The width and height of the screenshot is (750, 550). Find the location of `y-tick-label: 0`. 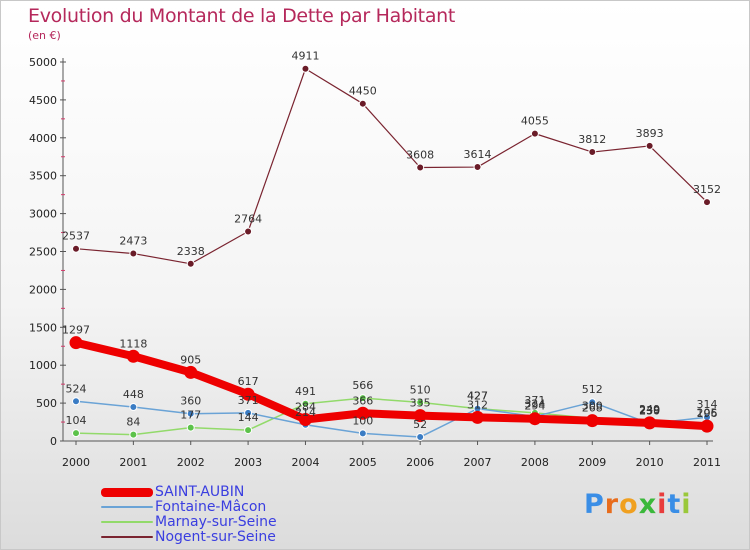

y-tick-label: 0 is located at coordinates (53, 441).